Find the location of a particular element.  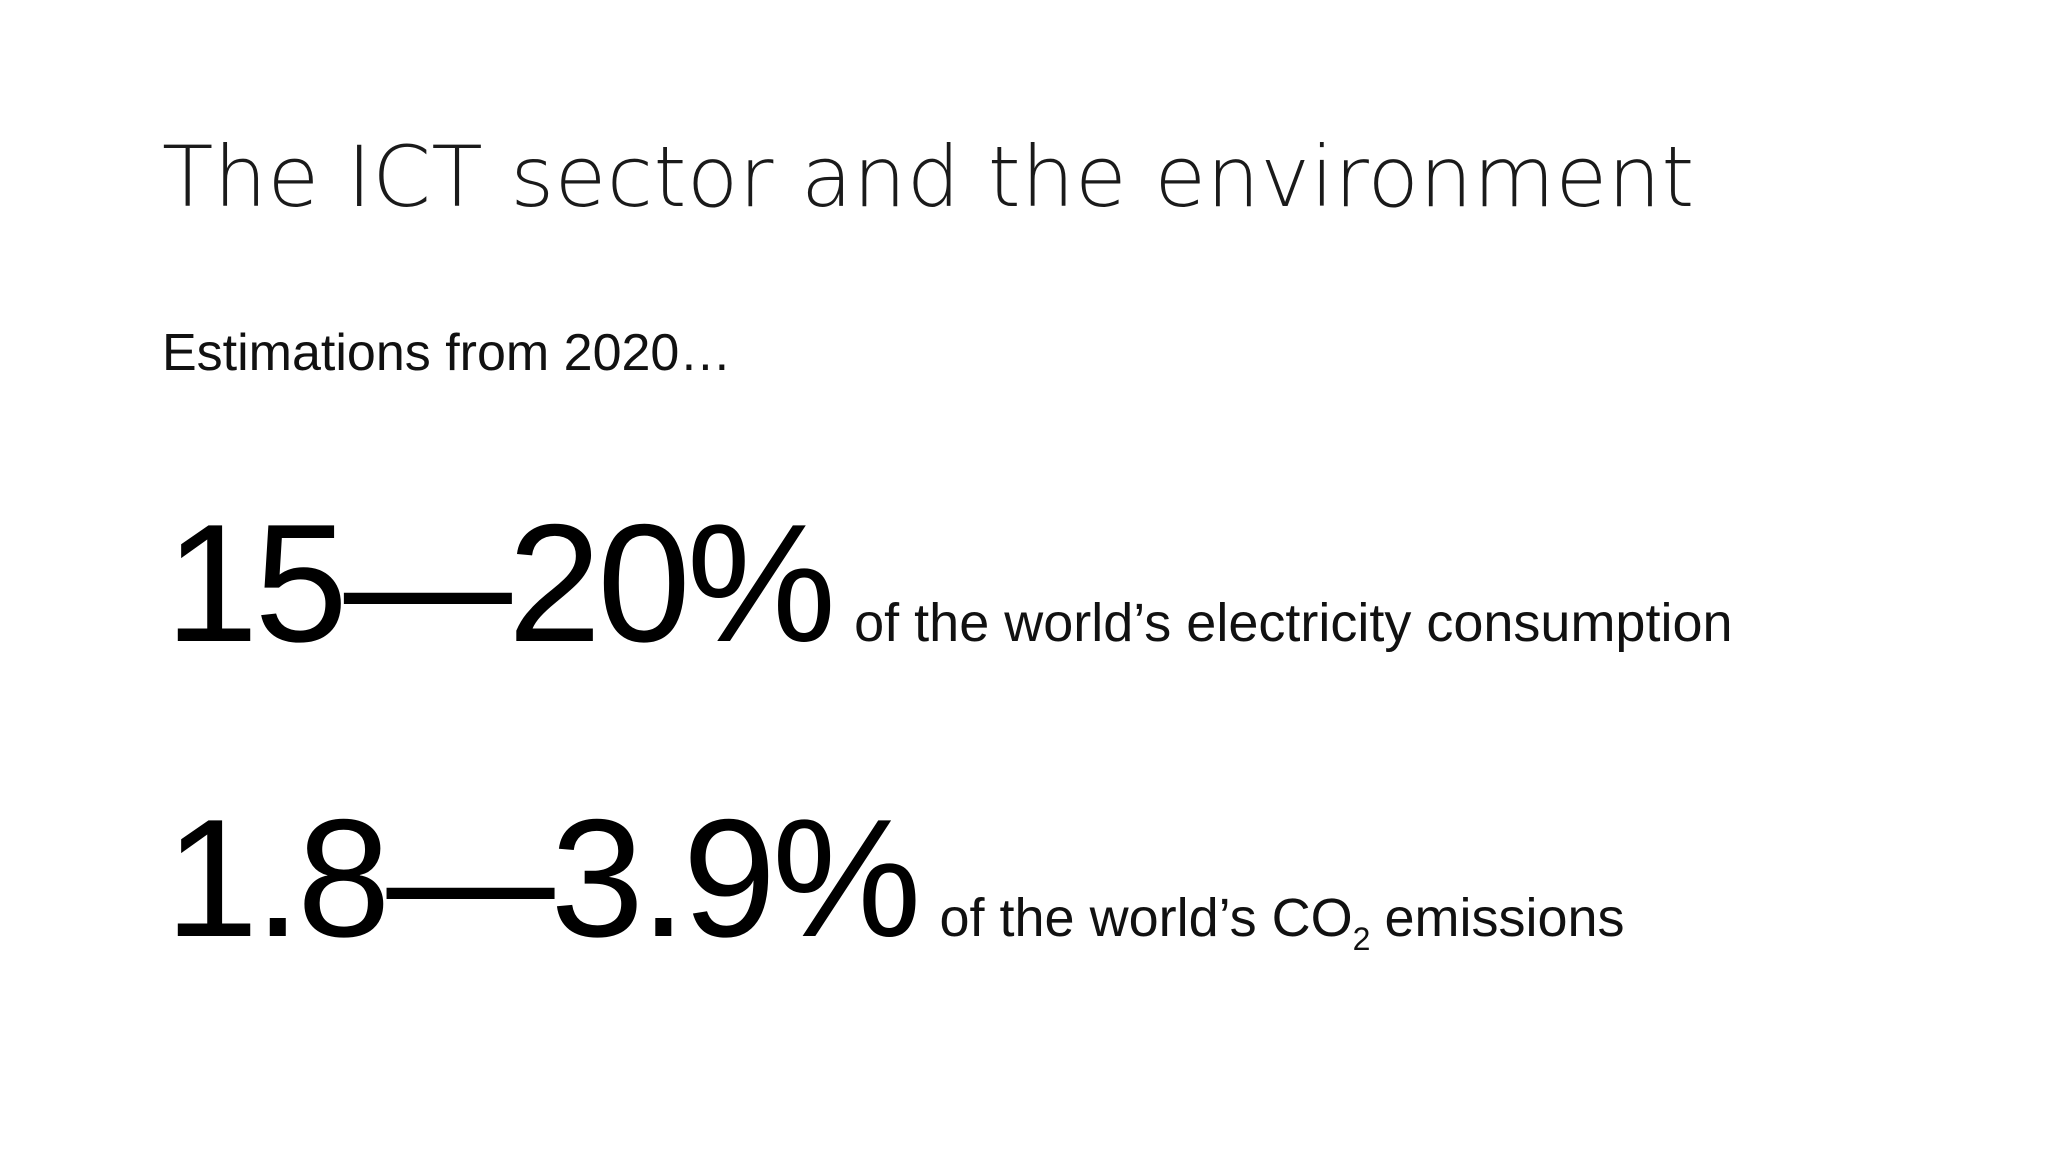

stat-emissions-text-after: emissions is located at coordinates (1504, 918).